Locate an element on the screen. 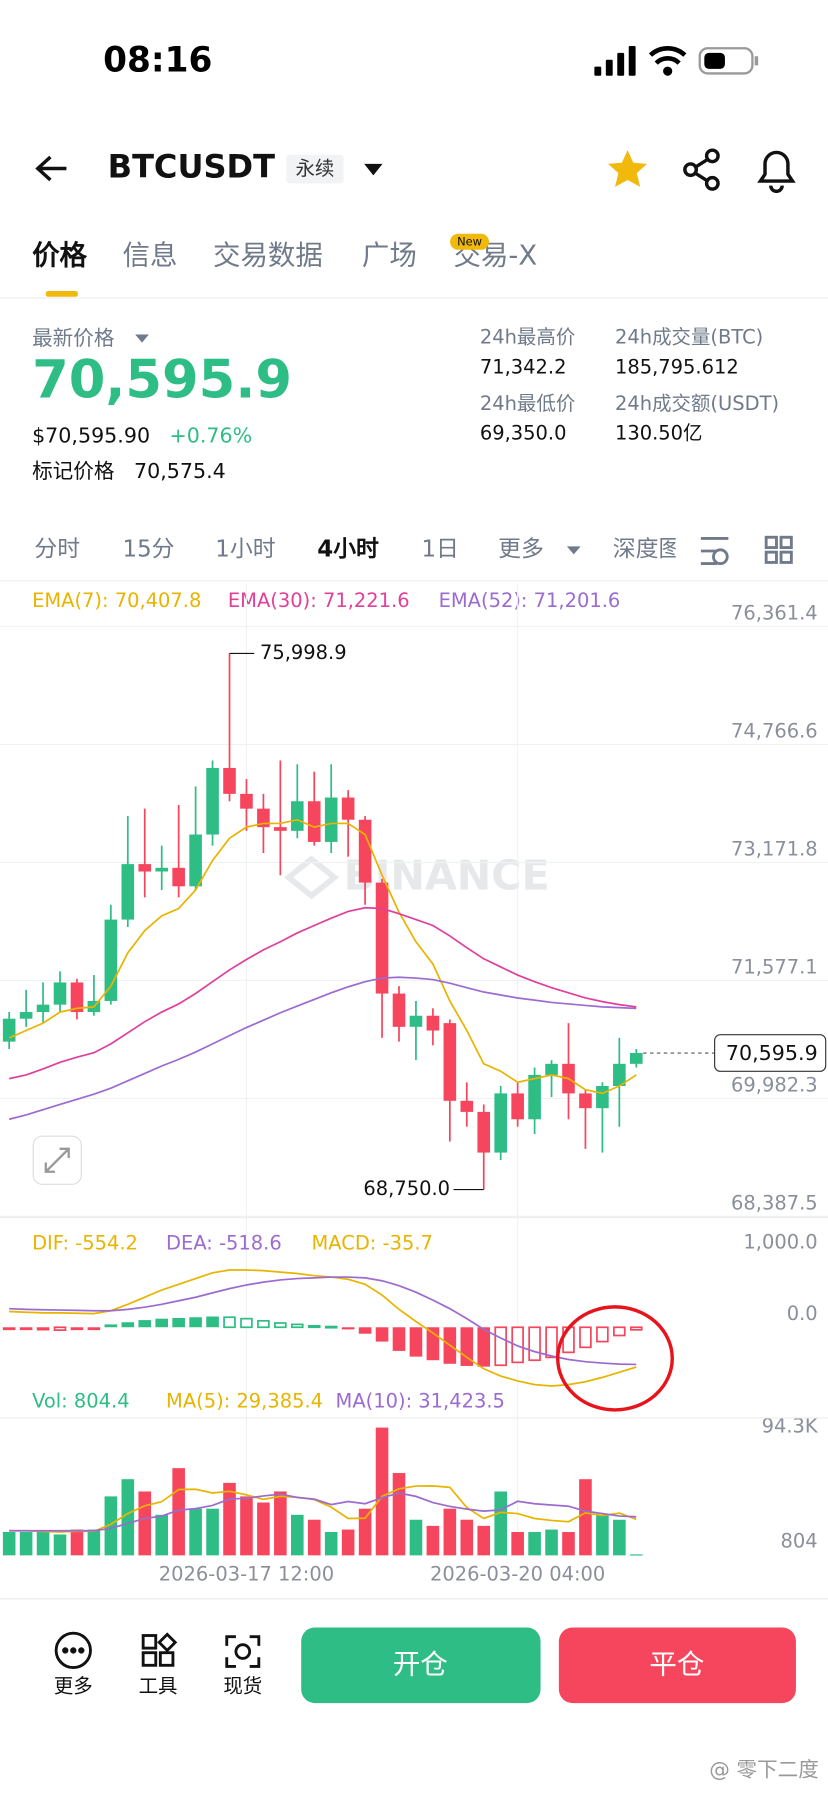 The image size is (828, 1796). ema-line is located at coordinates (322, 993).